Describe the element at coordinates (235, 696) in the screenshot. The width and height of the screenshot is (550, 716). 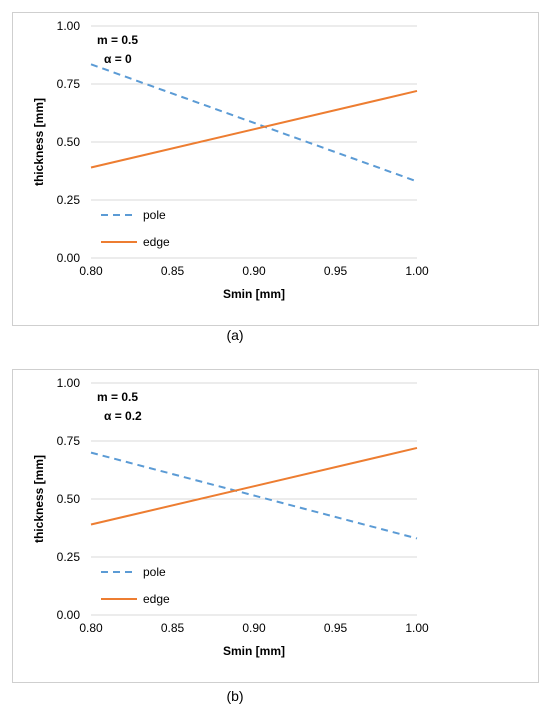
I see `caption-b: (b)` at that location.